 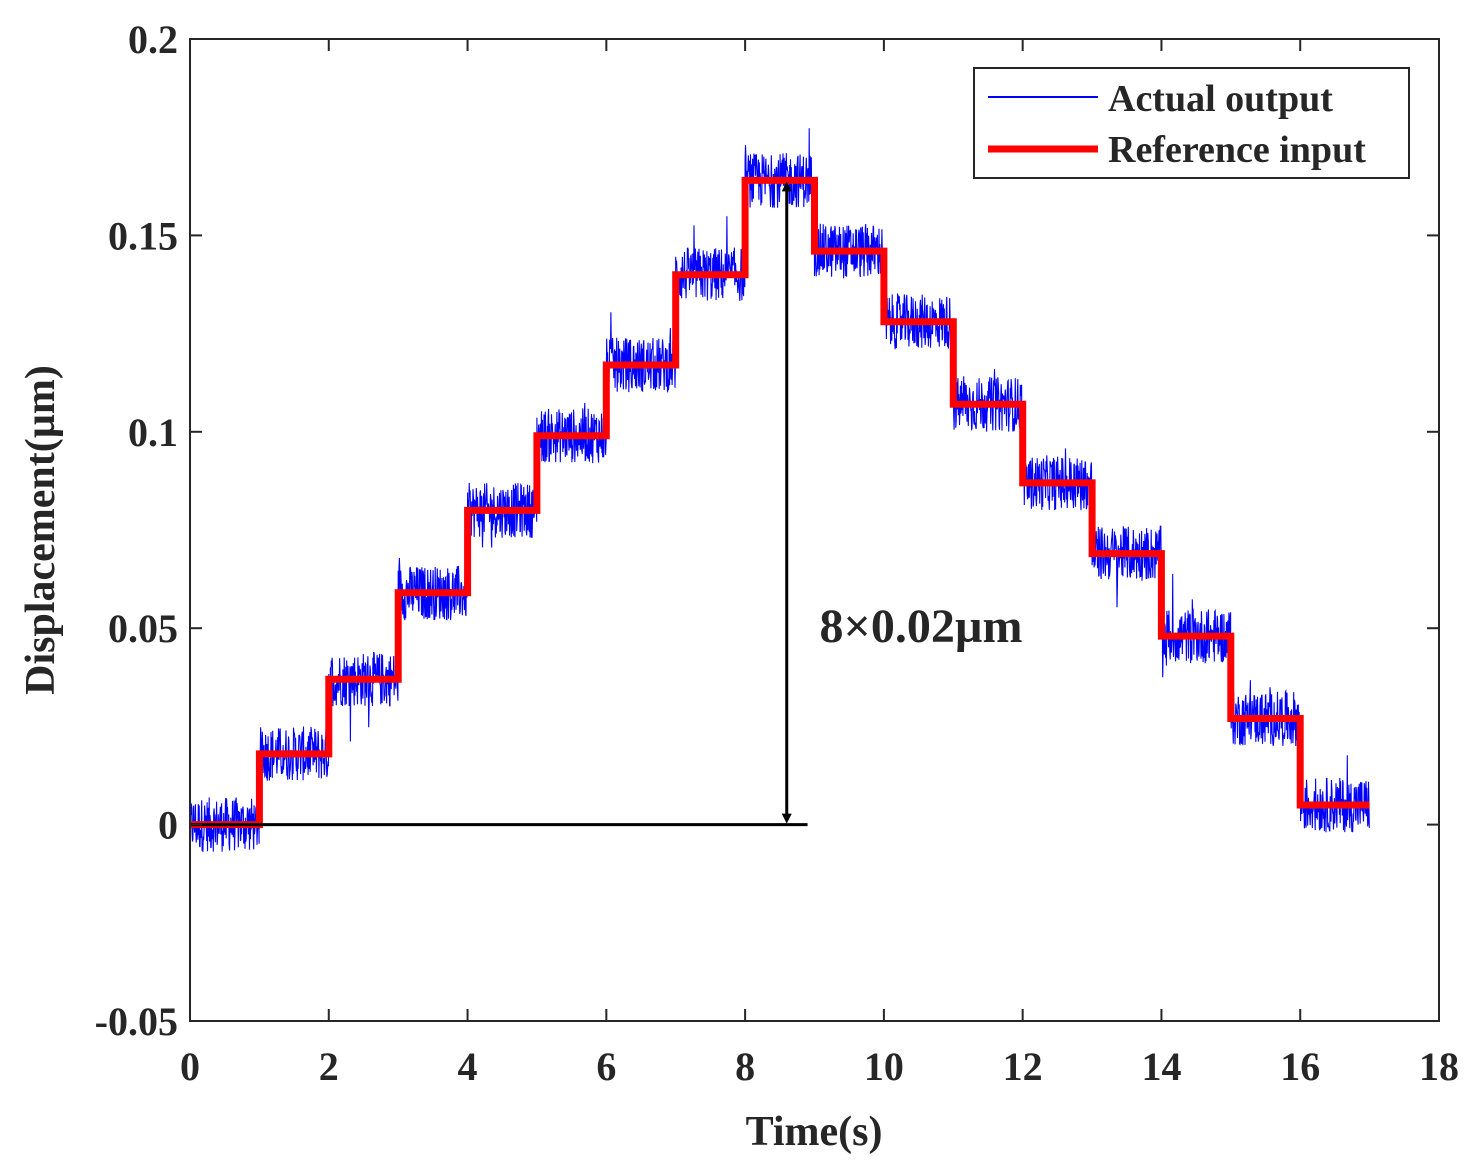 I want to click on x-tick-label: 8, so click(x=745, y=1066).